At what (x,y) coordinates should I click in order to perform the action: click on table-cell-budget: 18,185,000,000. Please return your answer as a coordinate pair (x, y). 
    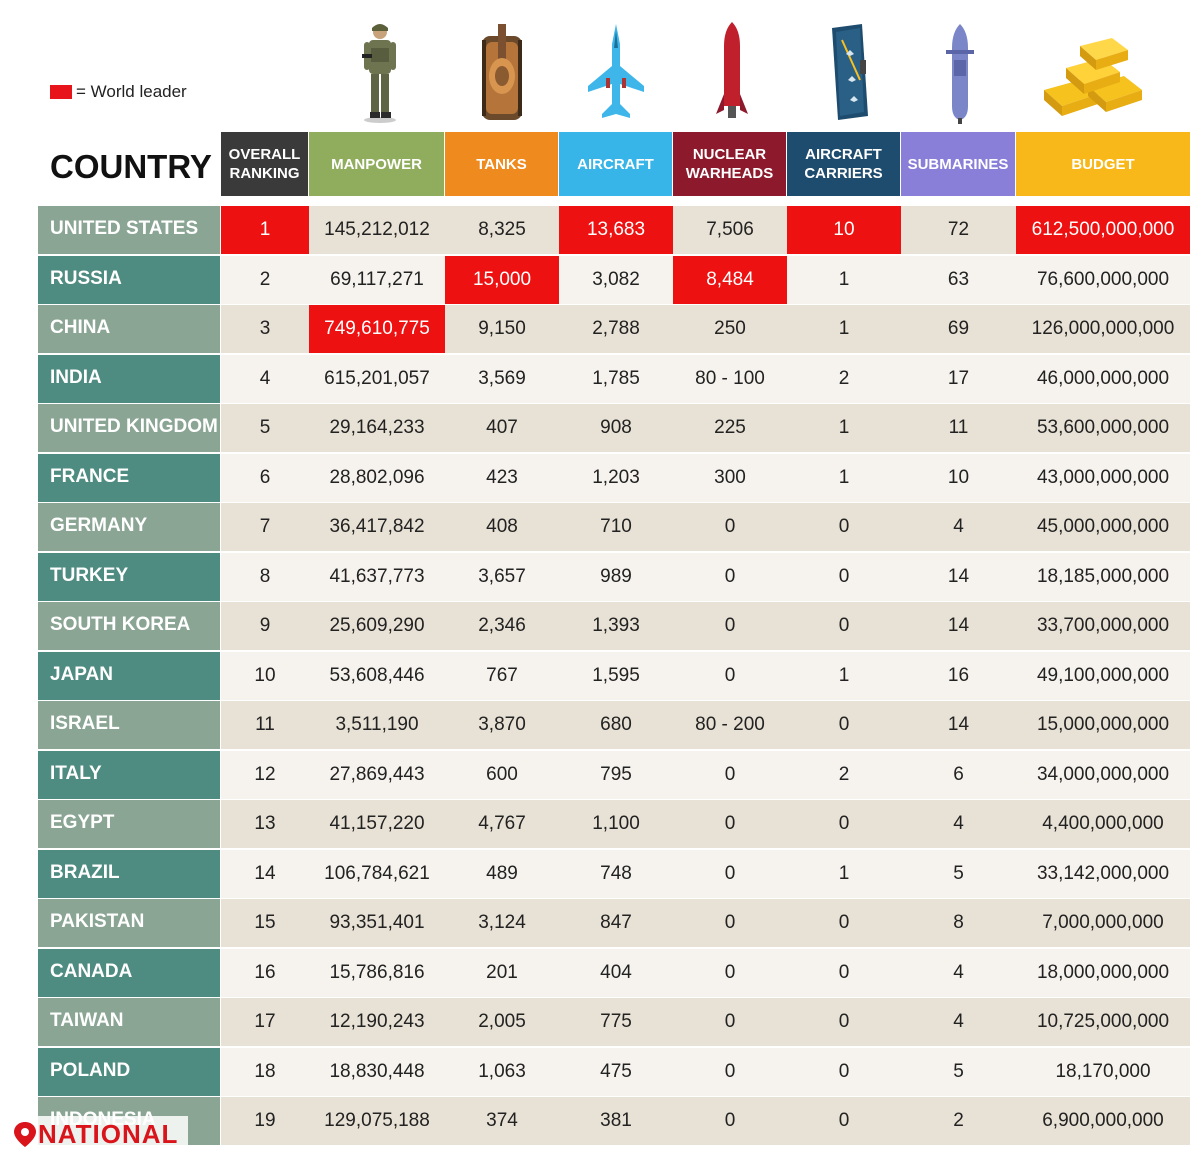
    Looking at the image, I should click on (1103, 576).